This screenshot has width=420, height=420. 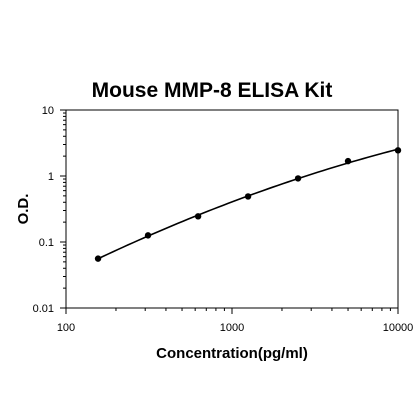 I want to click on y-tick-label: 0.01, so click(x=43, y=309).